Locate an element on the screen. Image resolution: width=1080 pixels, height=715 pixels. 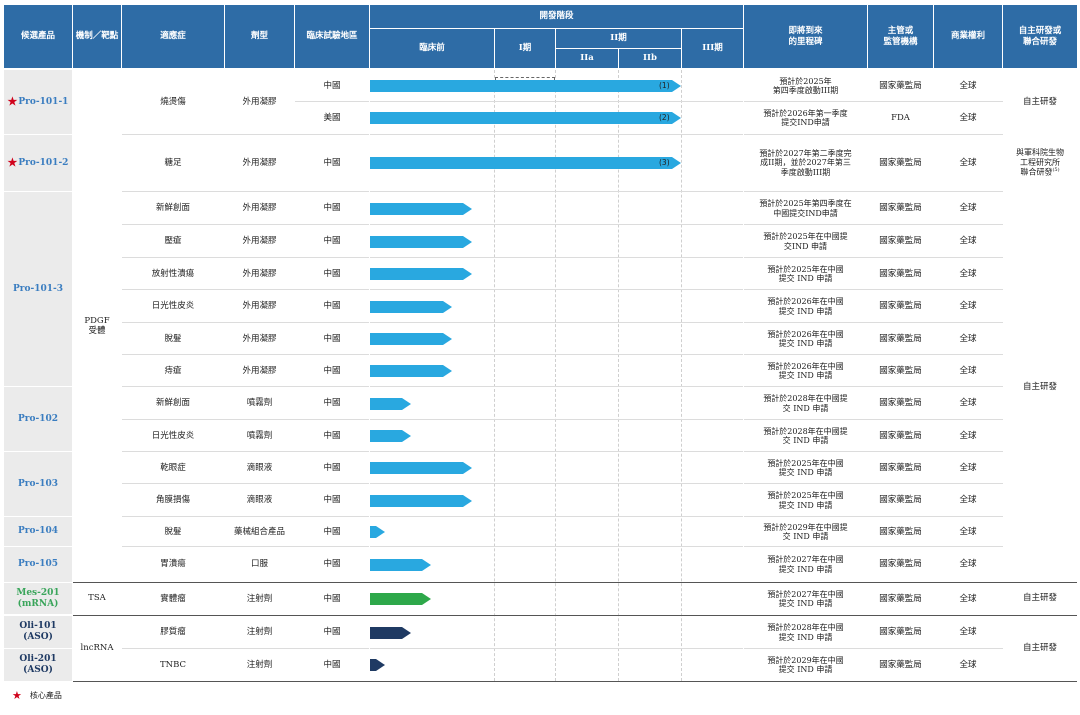
dosage-form: 藥械組合產品 is located at coordinates (259, 531).